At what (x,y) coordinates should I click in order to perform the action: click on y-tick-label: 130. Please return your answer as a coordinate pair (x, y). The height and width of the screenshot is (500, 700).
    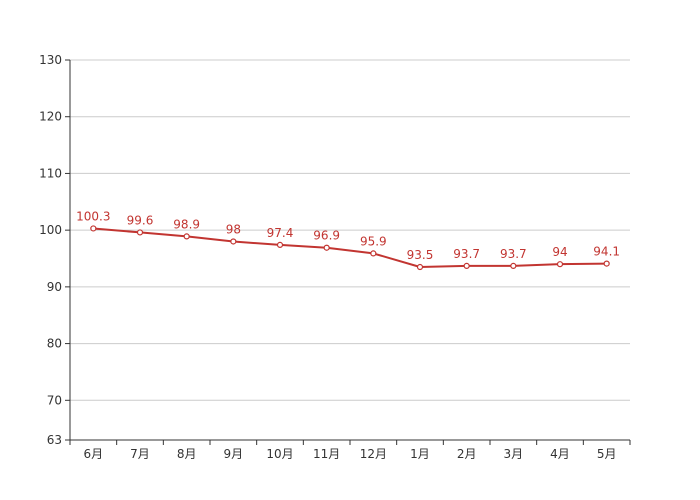
    Looking at the image, I should click on (50, 60).